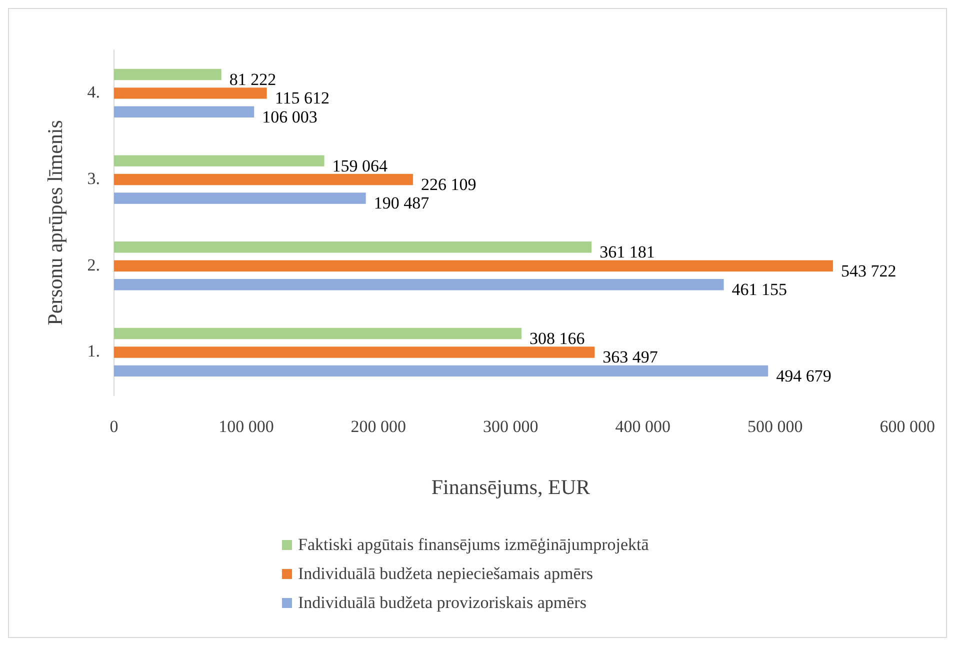  Describe the element at coordinates (93, 92) in the screenshot. I see `y-tick-label: 4.` at that location.